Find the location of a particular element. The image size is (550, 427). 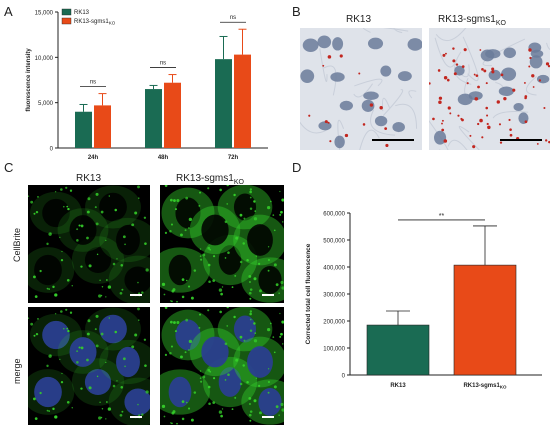

chart-a-legend-label: RK13 is located at coordinates (82, 13).